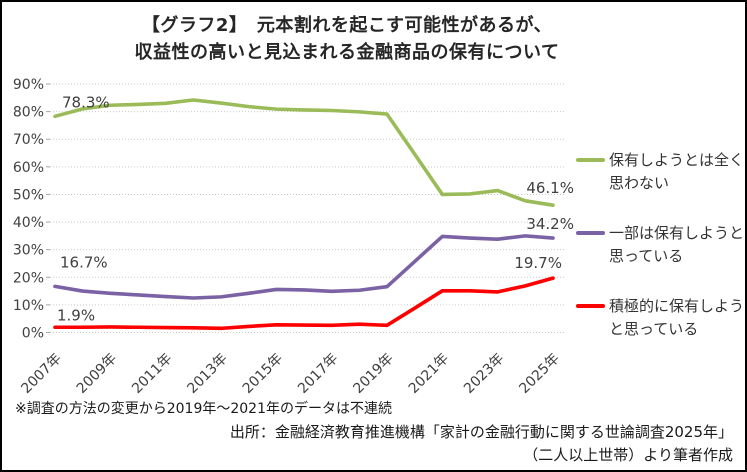 Image resolution: width=747 pixels, height=472 pixels. I want to click on legend-swatch-red-line, so click(590, 306).